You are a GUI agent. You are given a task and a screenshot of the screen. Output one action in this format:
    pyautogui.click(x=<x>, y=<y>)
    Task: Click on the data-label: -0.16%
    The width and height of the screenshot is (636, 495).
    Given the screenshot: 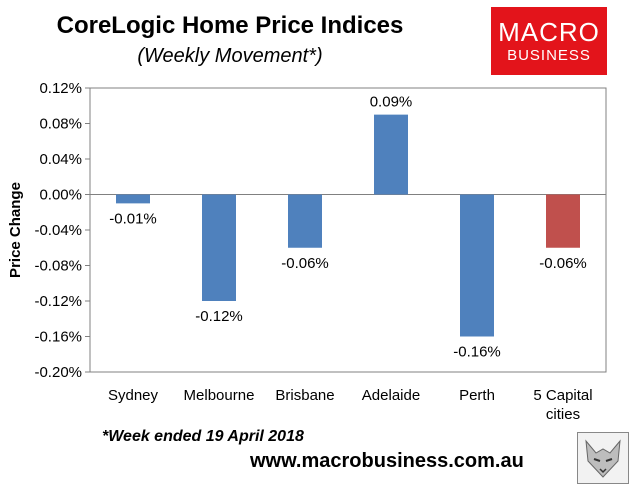 What is the action you would take?
    pyautogui.click(x=477, y=352)
    